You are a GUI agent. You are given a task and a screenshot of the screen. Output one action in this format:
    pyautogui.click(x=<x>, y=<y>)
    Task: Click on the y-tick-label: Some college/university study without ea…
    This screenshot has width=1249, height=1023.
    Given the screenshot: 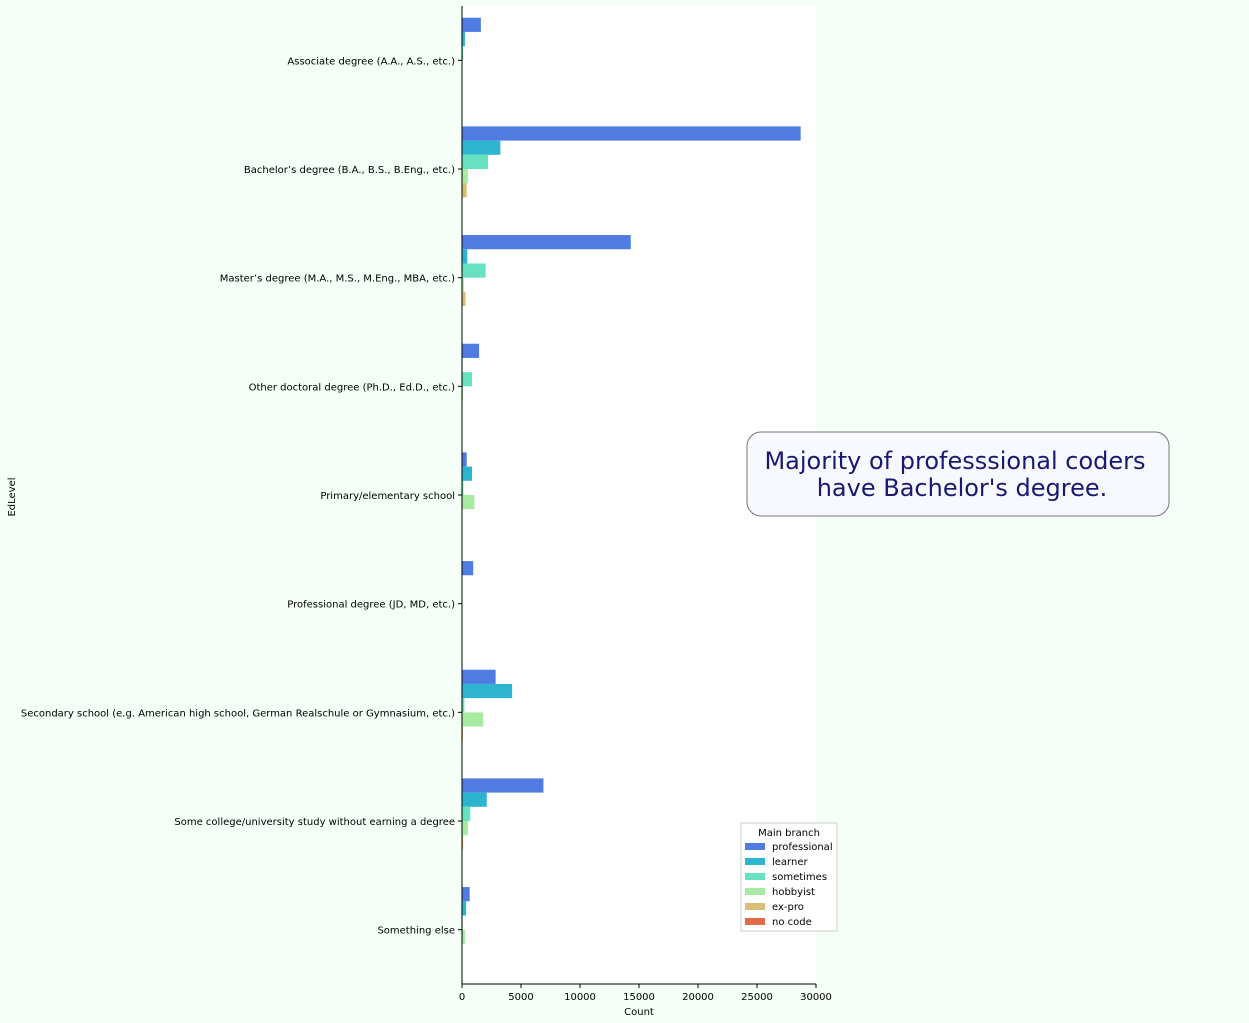 What is the action you would take?
    pyautogui.click(x=314, y=822)
    